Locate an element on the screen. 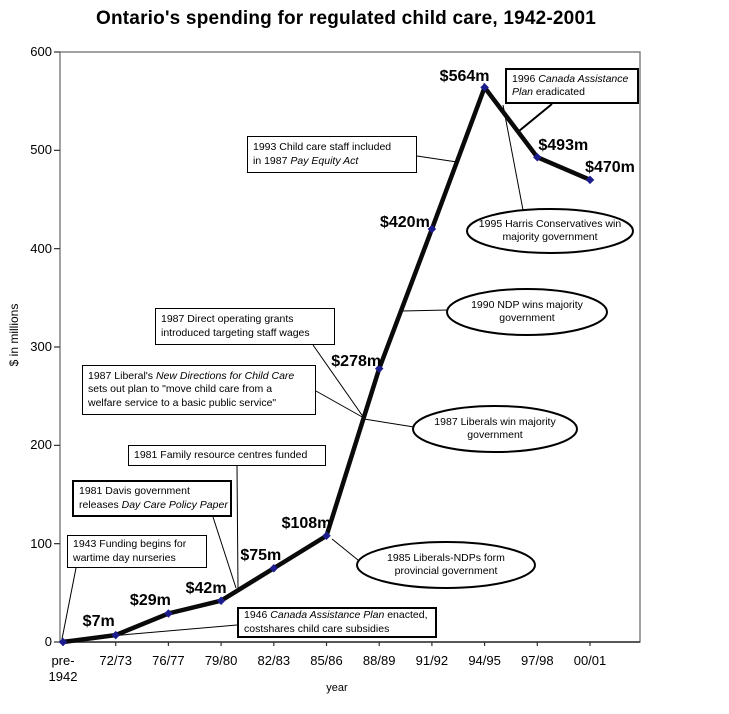 Image resolution: width=729 pixels, height=714 pixels. x-tick-label: 88/89 is located at coordinates (379, 660).